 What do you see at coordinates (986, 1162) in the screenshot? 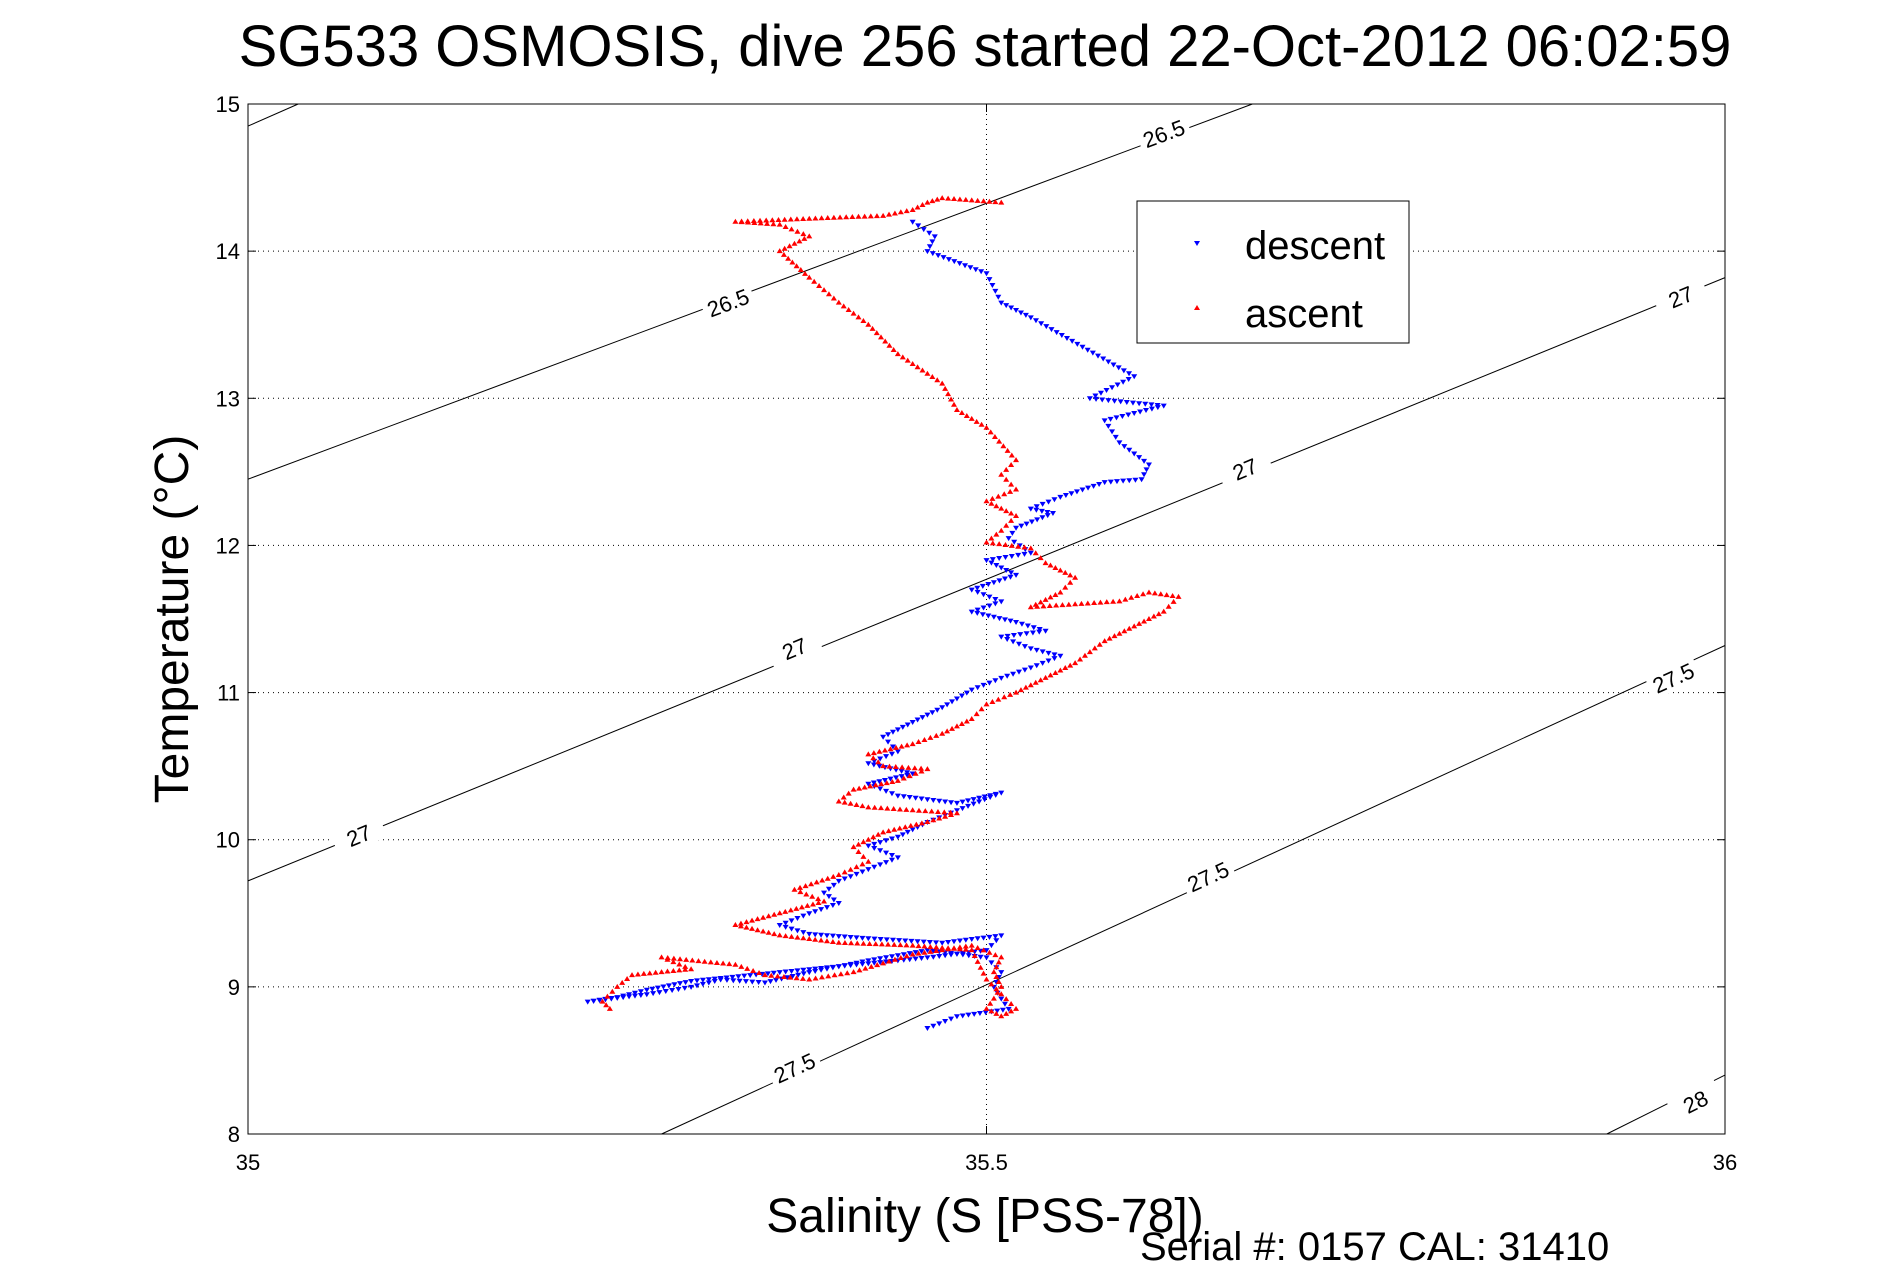
I see `x-tick-label: 35.5` at bounding box center [986, 1162].